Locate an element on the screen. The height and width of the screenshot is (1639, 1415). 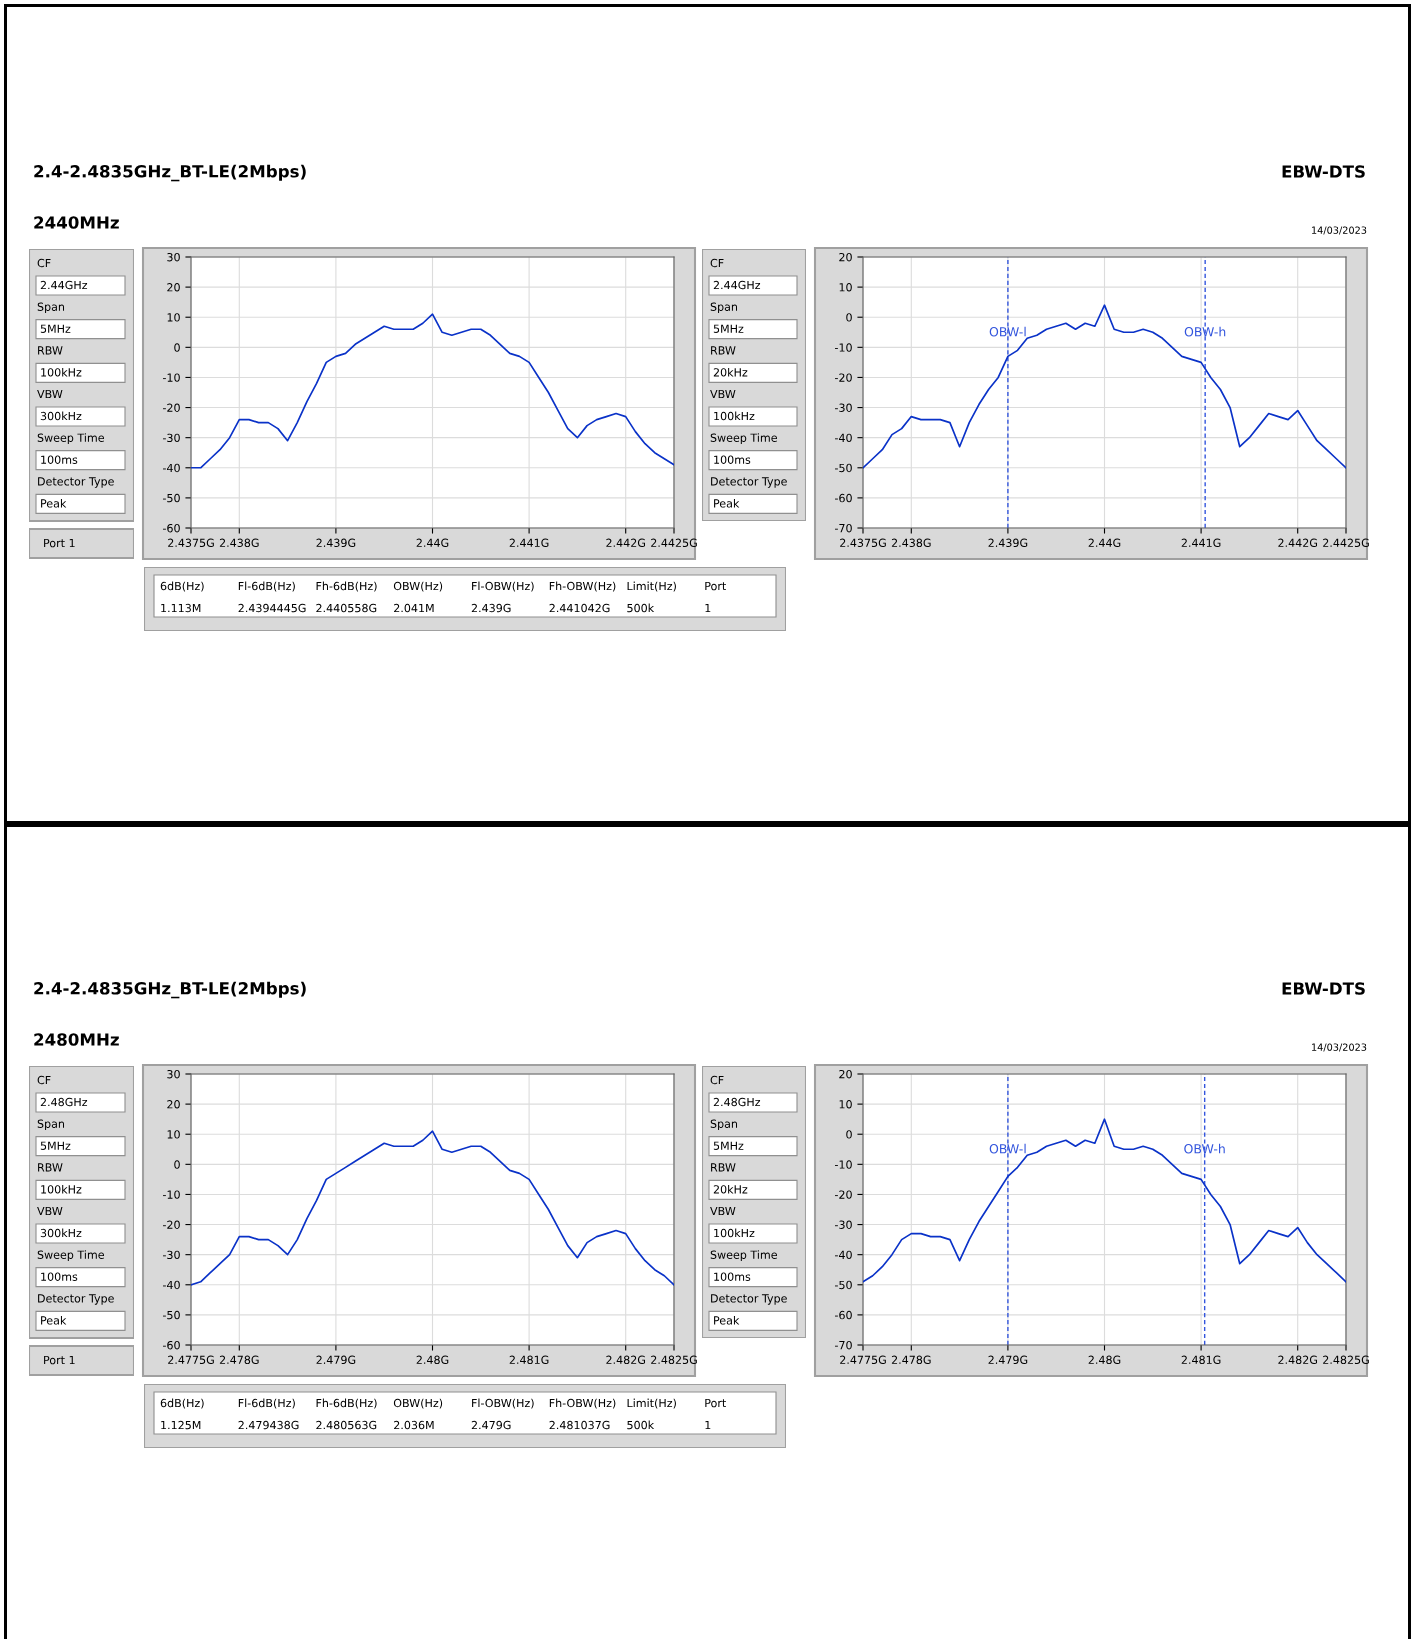
text: Fh-6dB(Hz) is located at coordinates (346, 586).